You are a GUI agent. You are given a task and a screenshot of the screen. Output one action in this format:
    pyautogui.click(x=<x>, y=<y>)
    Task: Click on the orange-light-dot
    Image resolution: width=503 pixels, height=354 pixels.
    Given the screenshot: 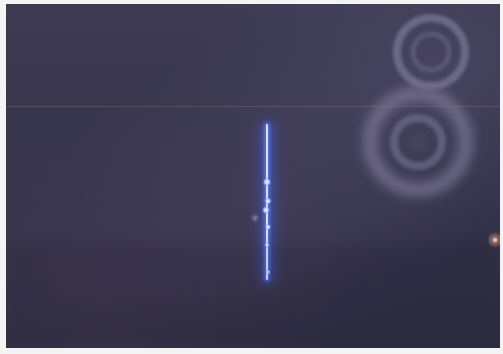 What is the action you would take?
    pyautogui.click(x=494, y=240)
    